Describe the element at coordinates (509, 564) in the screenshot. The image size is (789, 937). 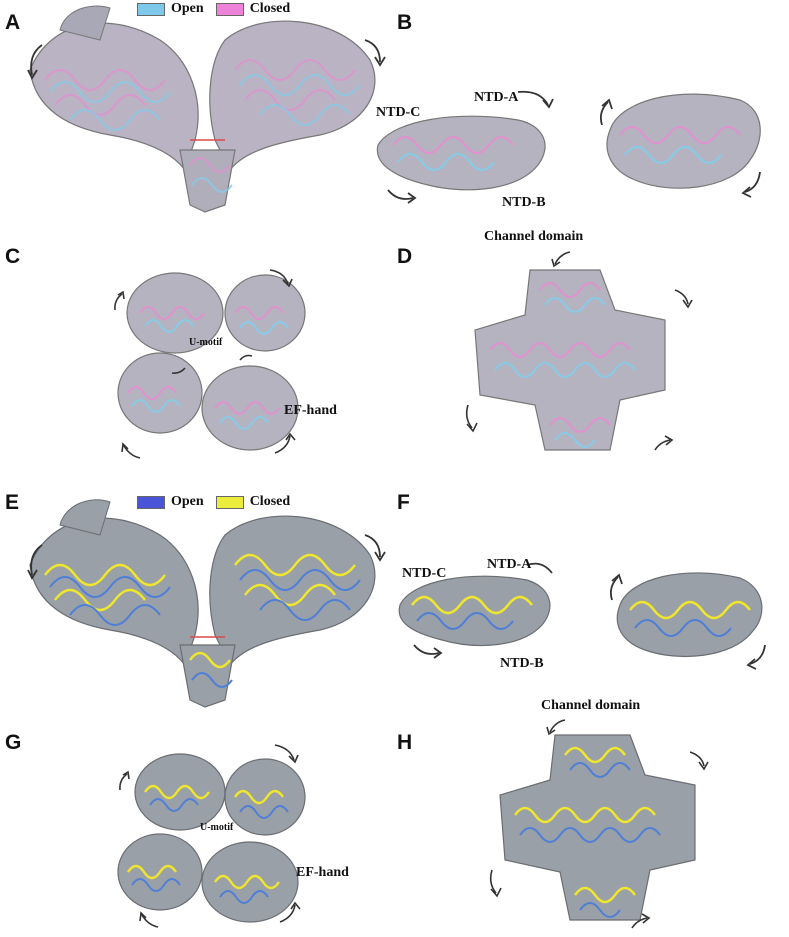
I see `label-ntd-a-bottom: NTD-A` at that location.